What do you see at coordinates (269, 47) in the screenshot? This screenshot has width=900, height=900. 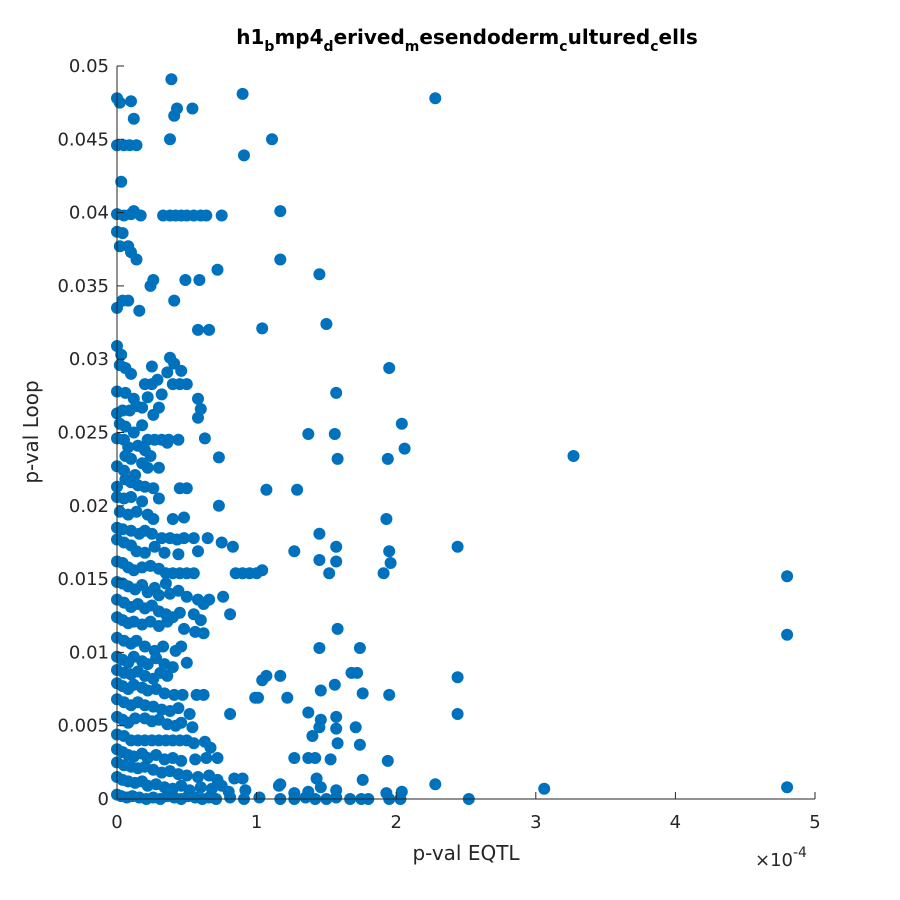 I see `title-subscript: b` at bounding box center [269, 47].